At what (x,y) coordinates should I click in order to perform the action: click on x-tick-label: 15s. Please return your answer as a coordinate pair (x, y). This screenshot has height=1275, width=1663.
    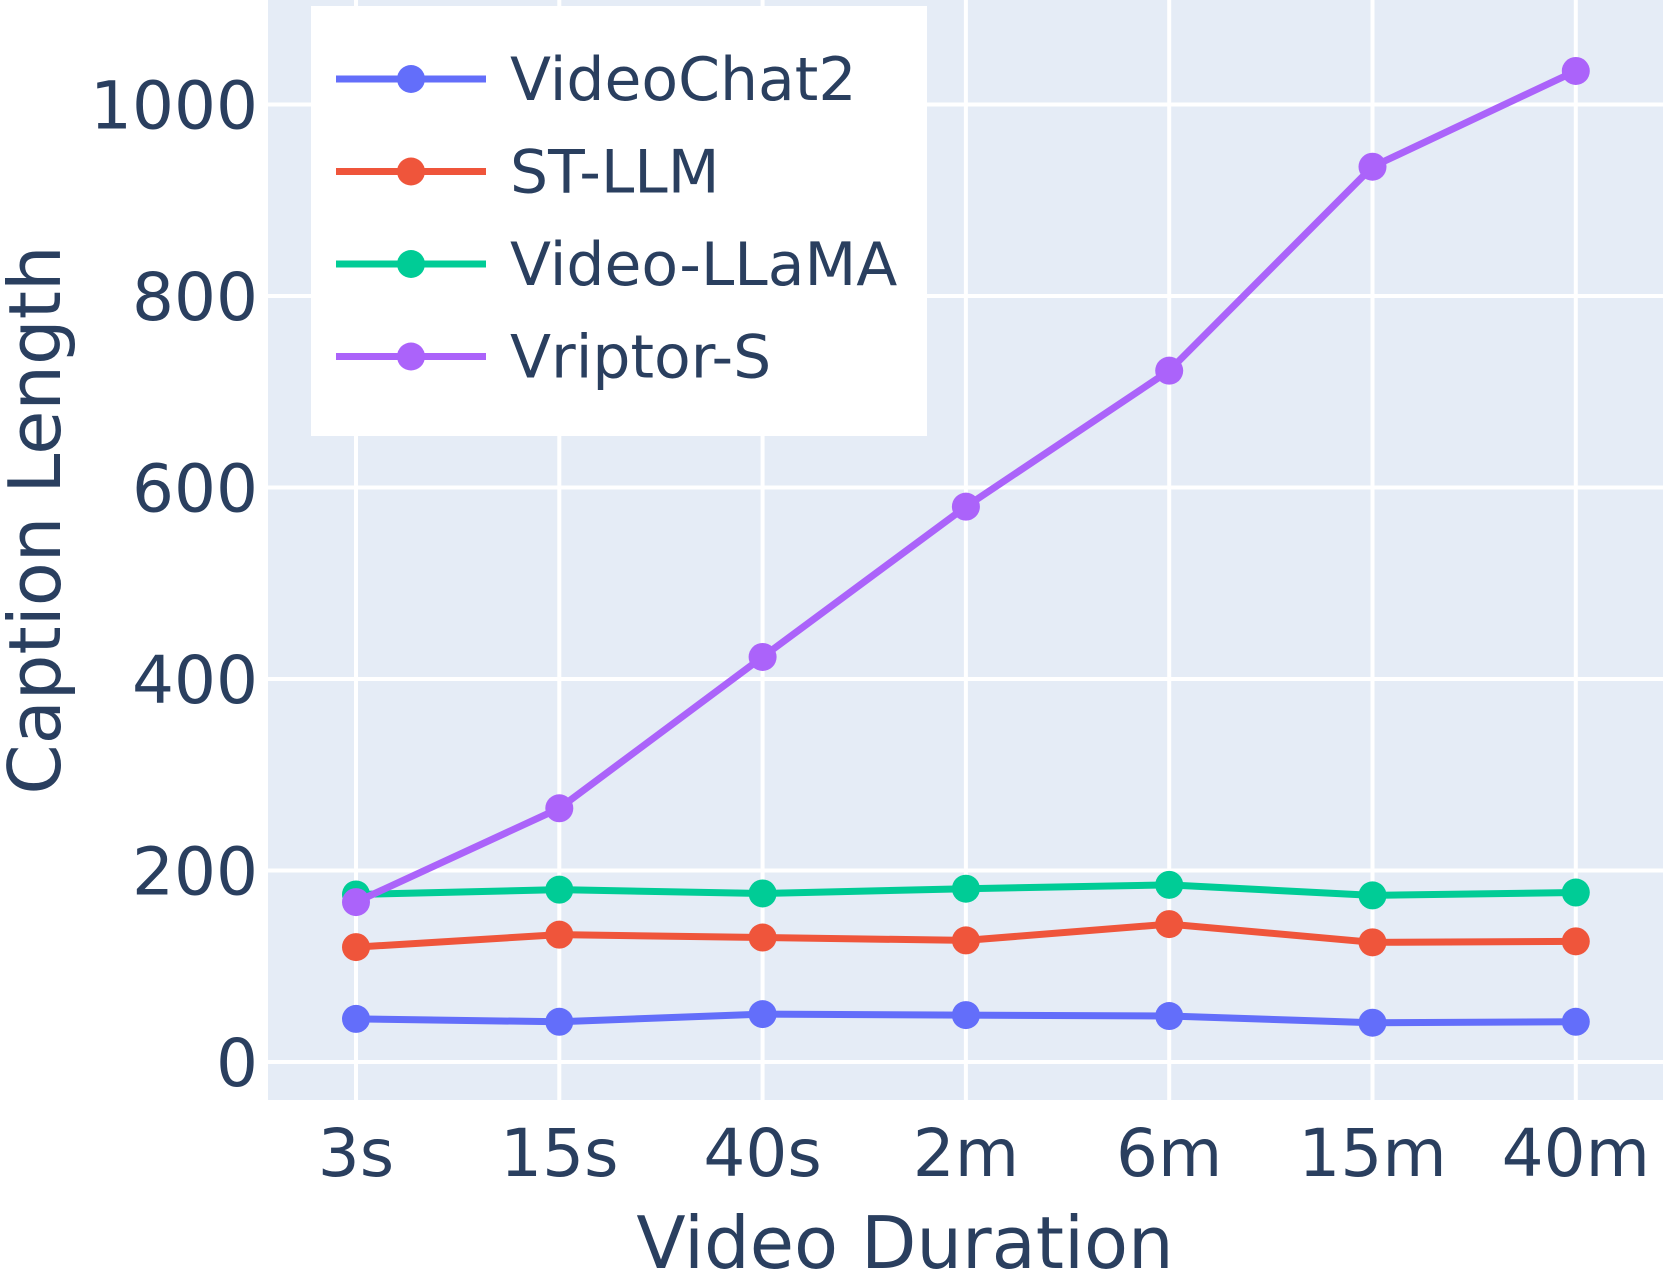
    Looking at the image, I should click on (559, 1153).